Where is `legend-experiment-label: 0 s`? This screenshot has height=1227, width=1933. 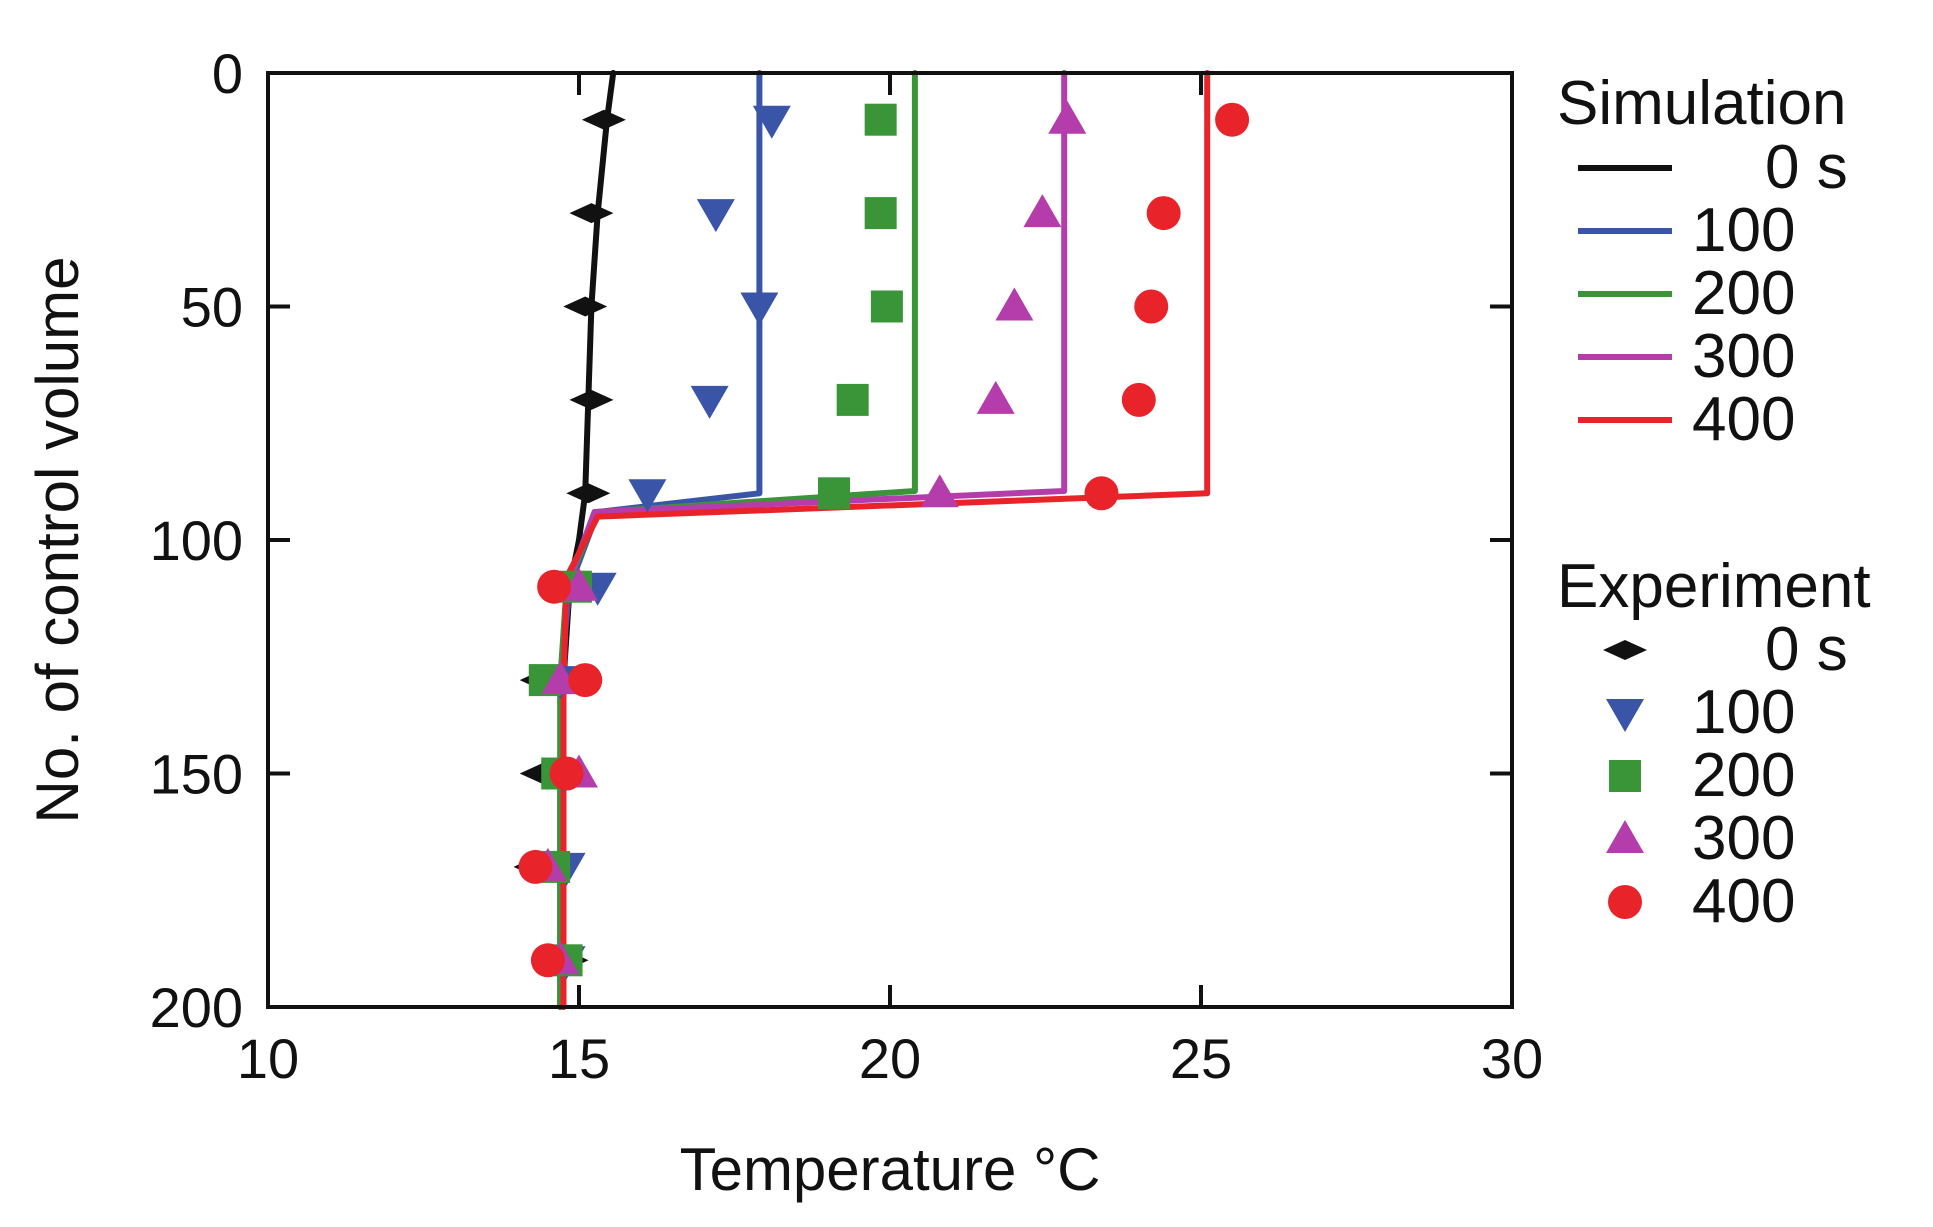
legend-experiment-label: 0 s is located at coordinates (1806, 649).